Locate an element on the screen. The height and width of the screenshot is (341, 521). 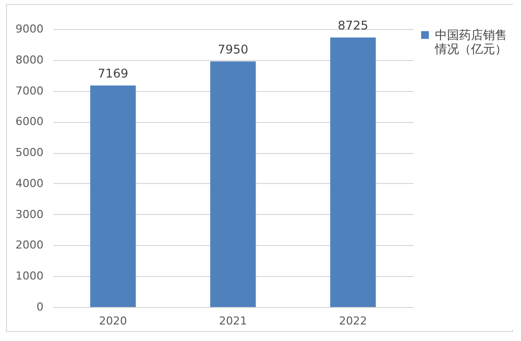
data-label: 8725 is located at coordinates (353, 25).